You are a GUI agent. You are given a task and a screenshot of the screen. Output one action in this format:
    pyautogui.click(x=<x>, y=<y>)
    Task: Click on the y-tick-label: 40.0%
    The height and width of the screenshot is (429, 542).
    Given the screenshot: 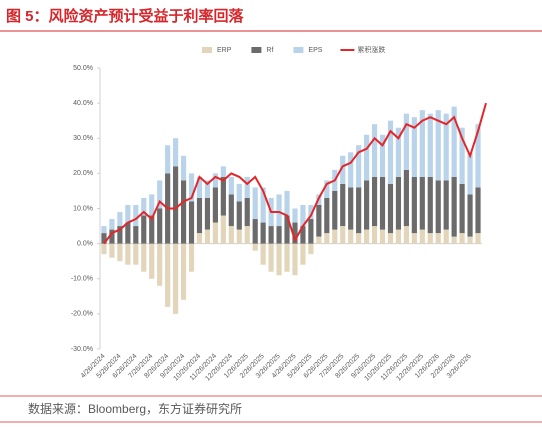 What is the action you would take?
    pyautogui.click(x=83, y=103)
    